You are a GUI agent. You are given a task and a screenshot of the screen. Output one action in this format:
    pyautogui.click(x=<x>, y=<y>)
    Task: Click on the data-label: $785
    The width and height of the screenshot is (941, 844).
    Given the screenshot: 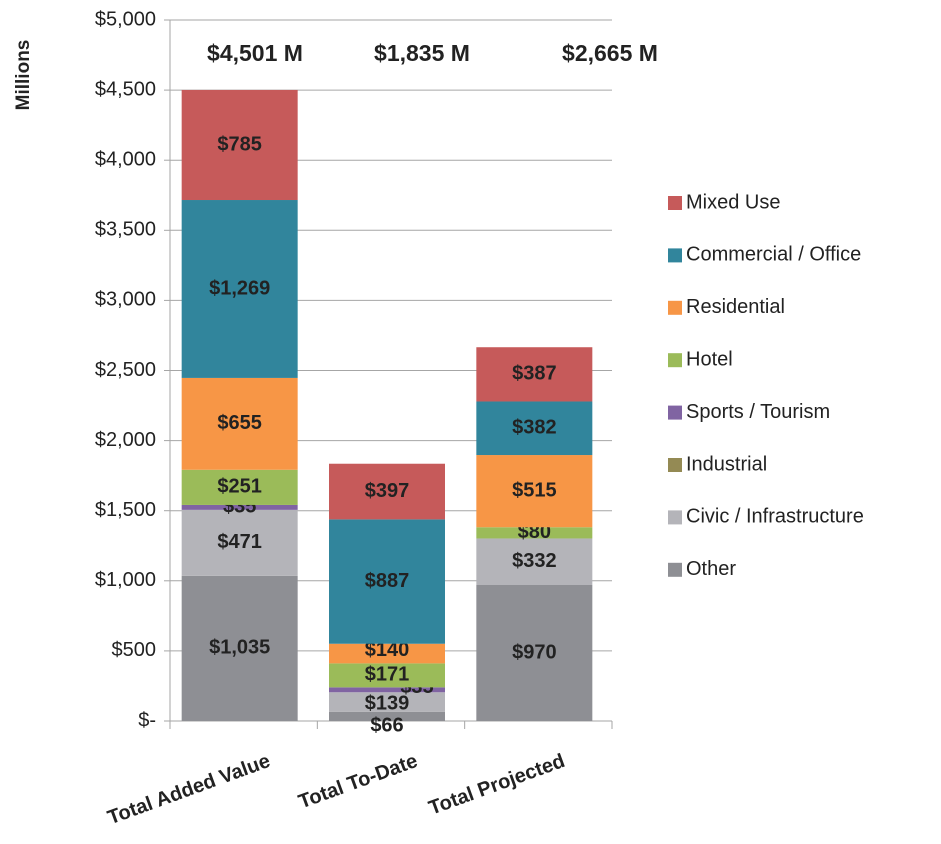 What is the action you would take?
    pyautogui.click(x=239, y=144)
    